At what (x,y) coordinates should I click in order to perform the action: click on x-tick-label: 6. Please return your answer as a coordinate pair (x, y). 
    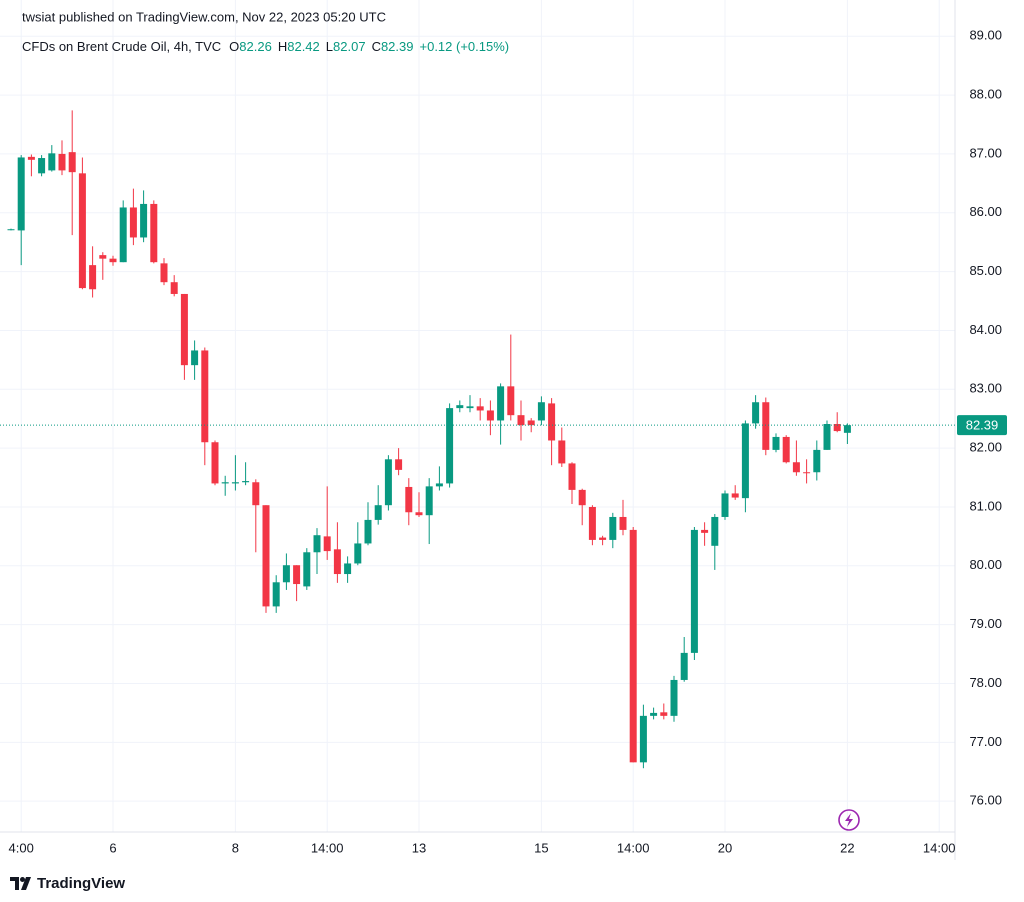
    Looking at the image, I should click on (112, 847).